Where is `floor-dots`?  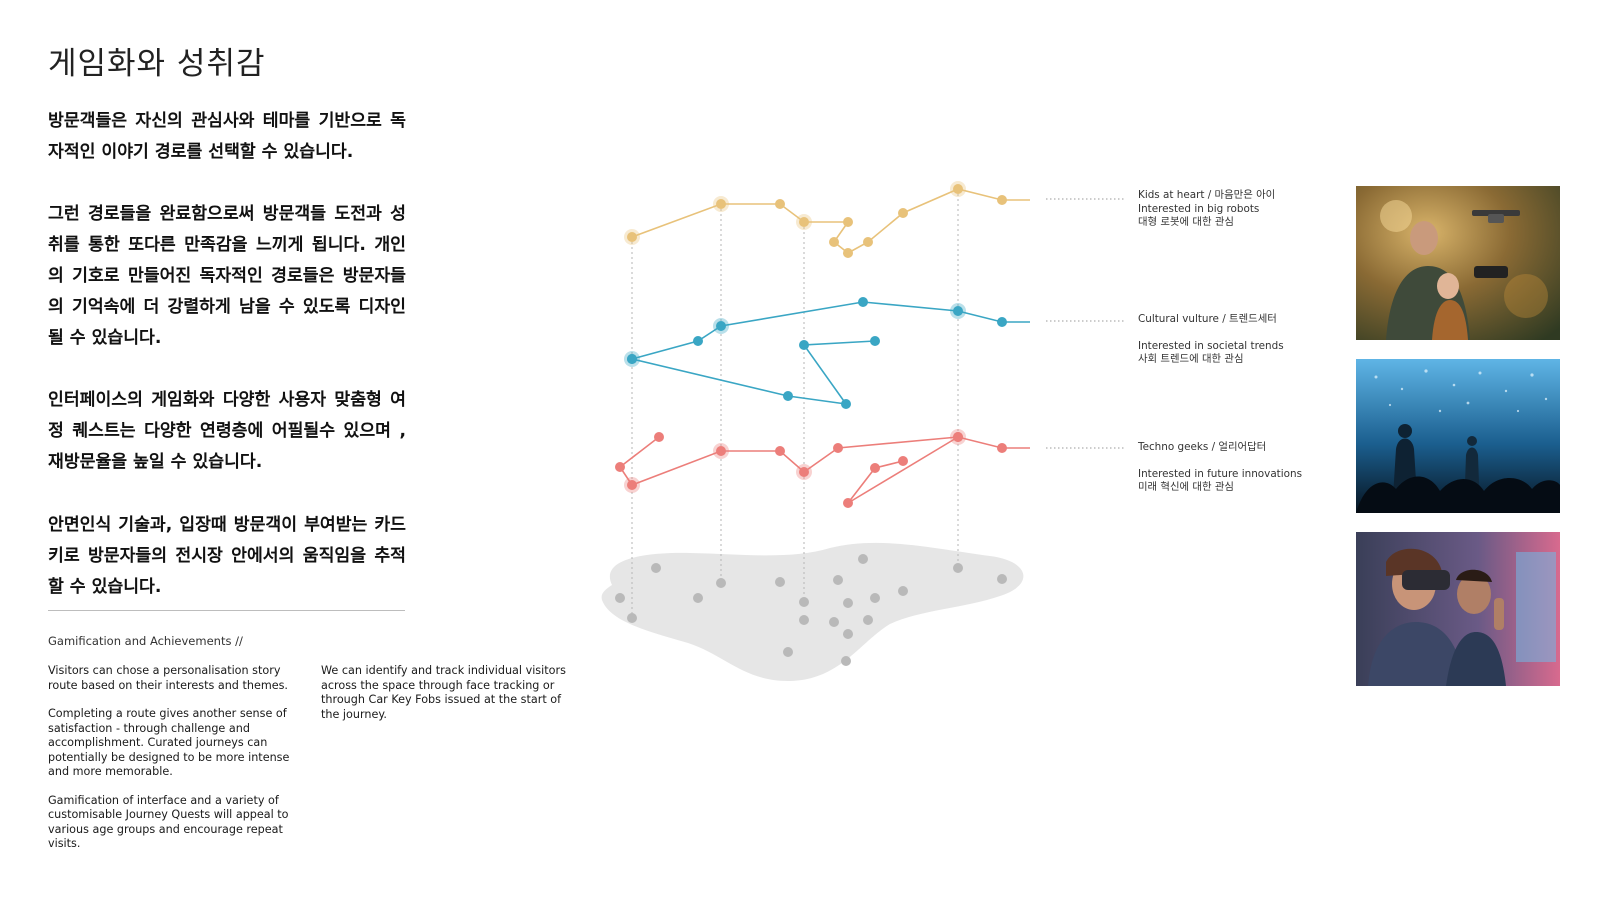 floor-dots is located at coordinates (811, 610).